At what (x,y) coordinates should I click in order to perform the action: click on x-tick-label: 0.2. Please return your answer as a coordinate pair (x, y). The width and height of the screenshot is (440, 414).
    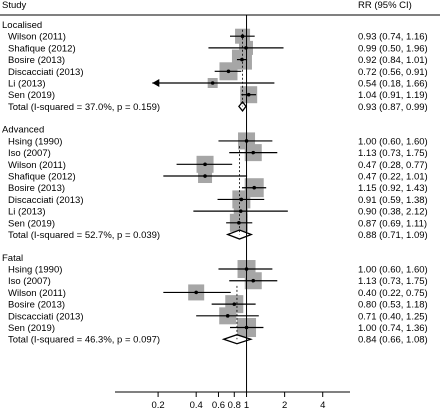
    Looking at the image, I should click on (157, 405).